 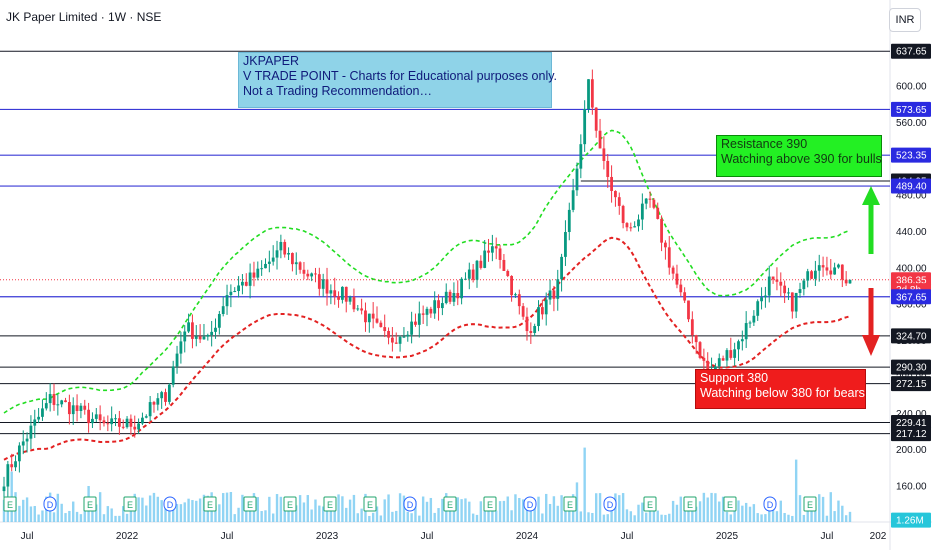 I want to click on bull-arrow-head, so click(x=871, y=195).